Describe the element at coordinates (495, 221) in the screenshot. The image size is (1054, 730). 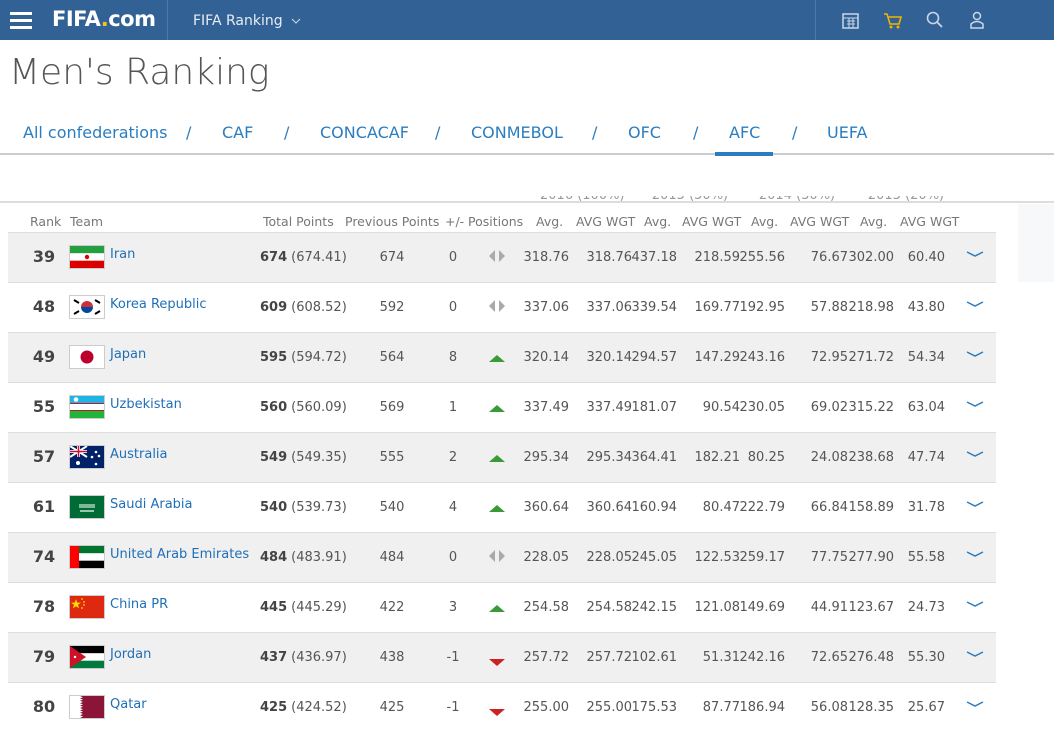
I see `column-header: Positions` at that location.